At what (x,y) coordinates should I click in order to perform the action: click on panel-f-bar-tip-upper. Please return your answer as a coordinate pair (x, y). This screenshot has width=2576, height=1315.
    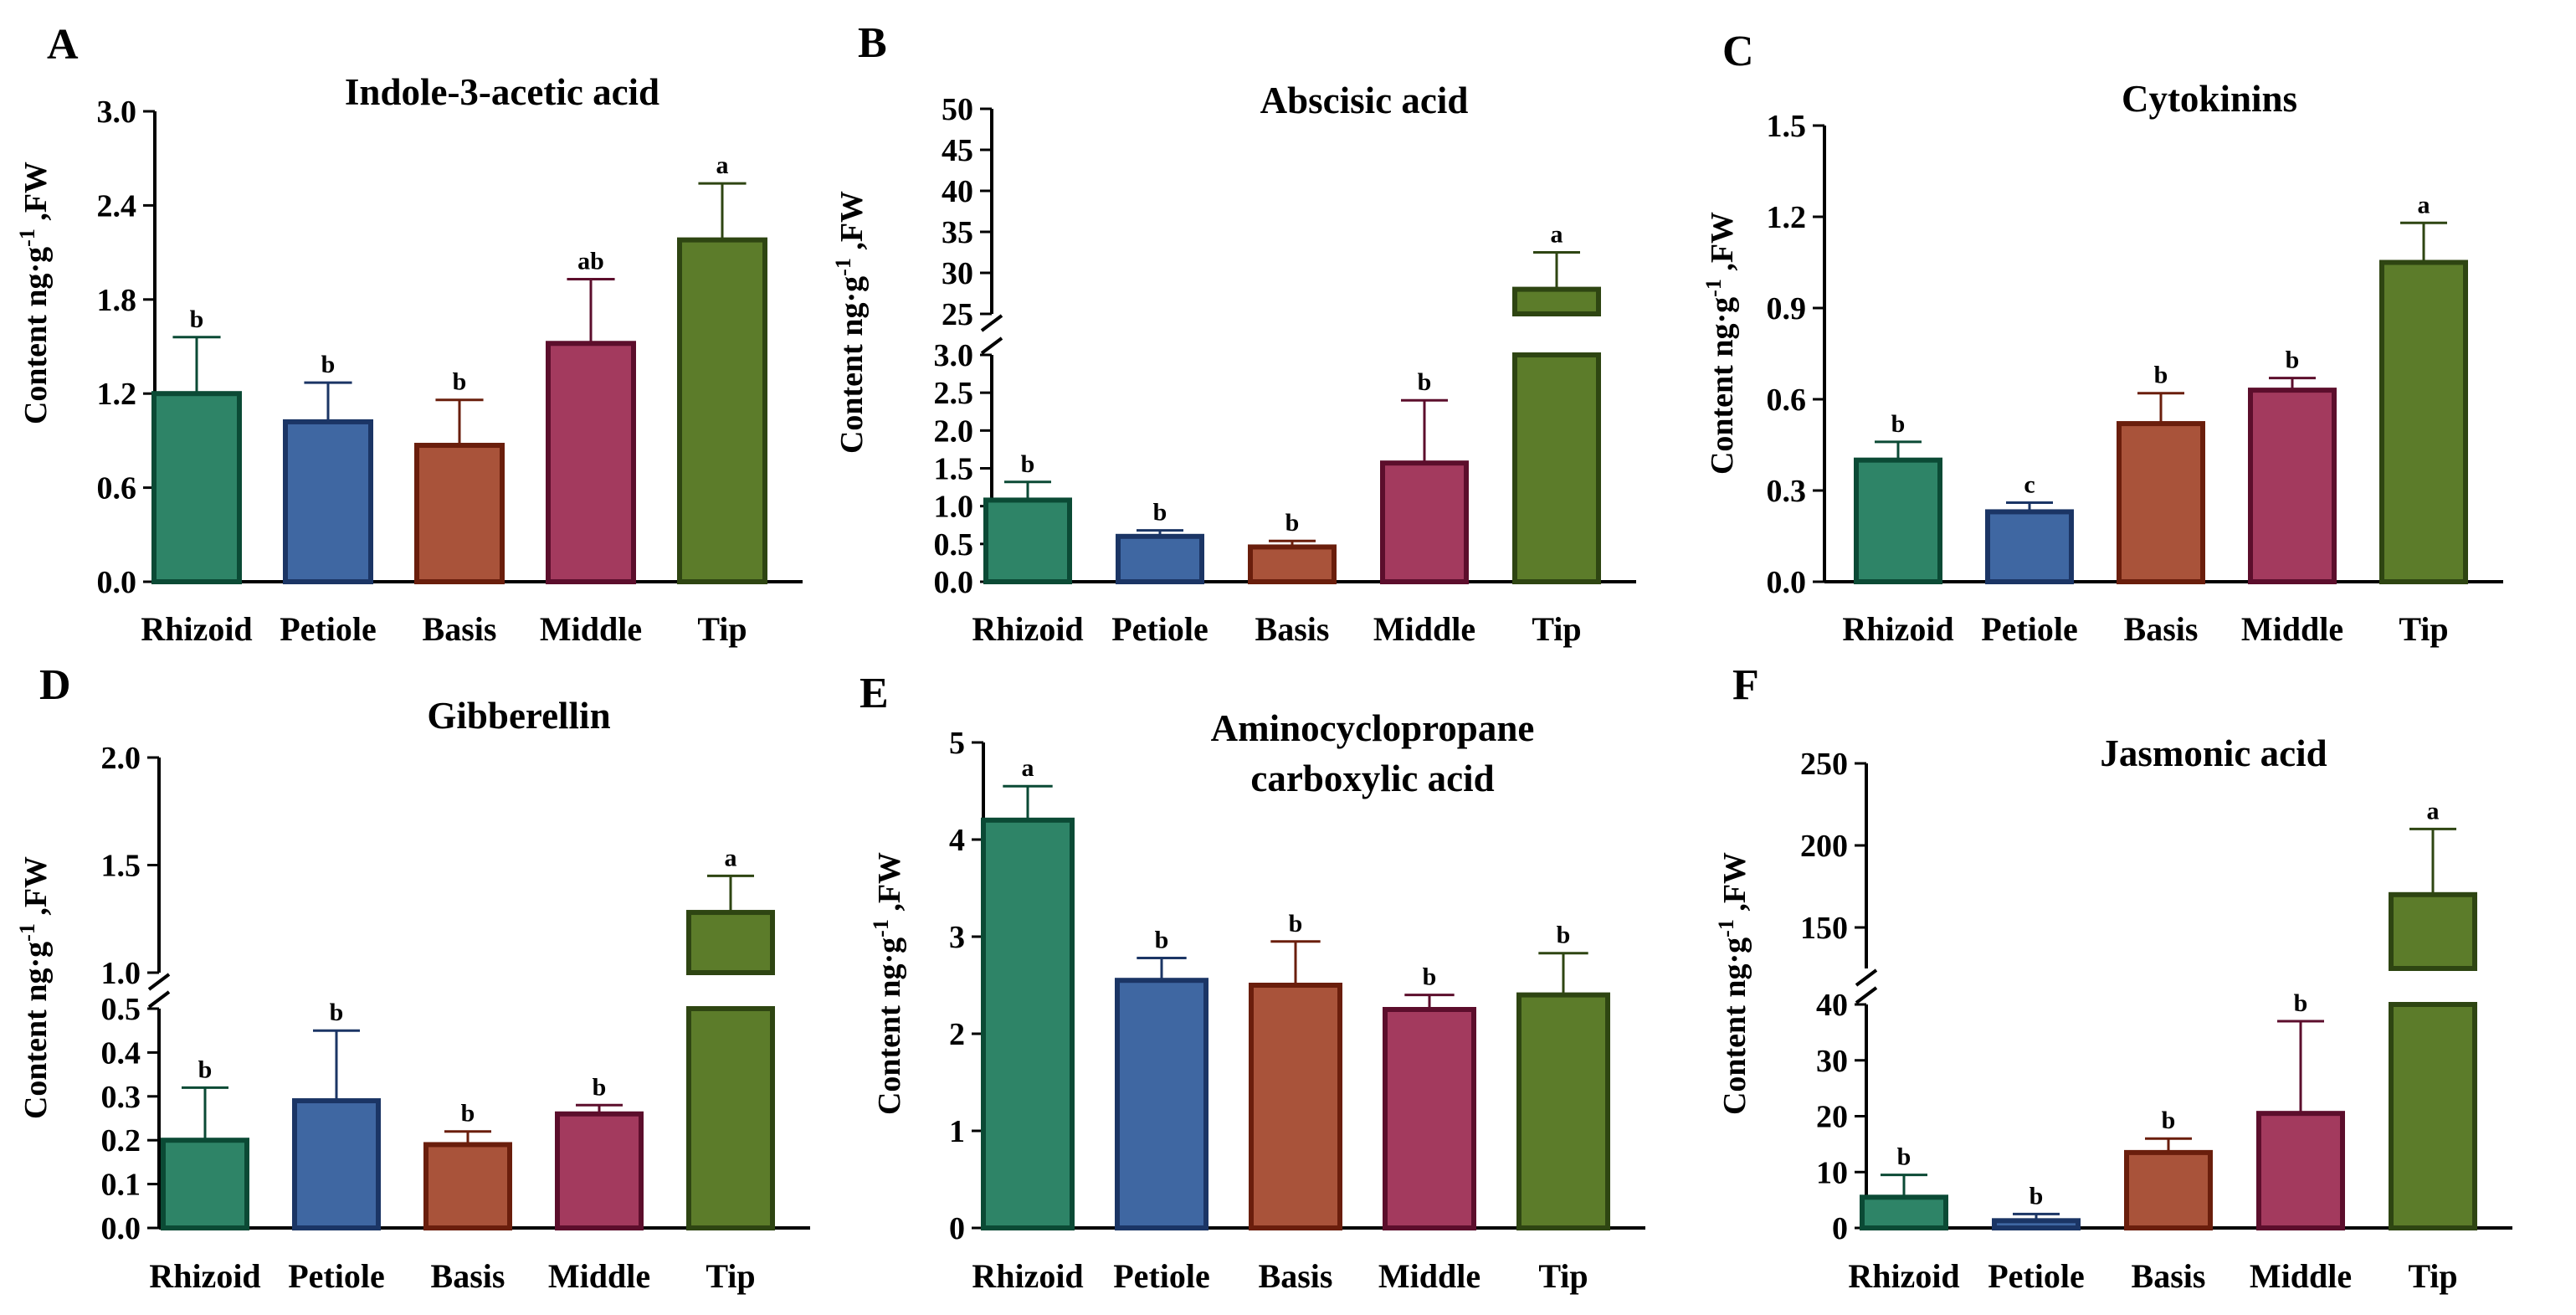
    Looking at the image, I should click on (2433, 931).